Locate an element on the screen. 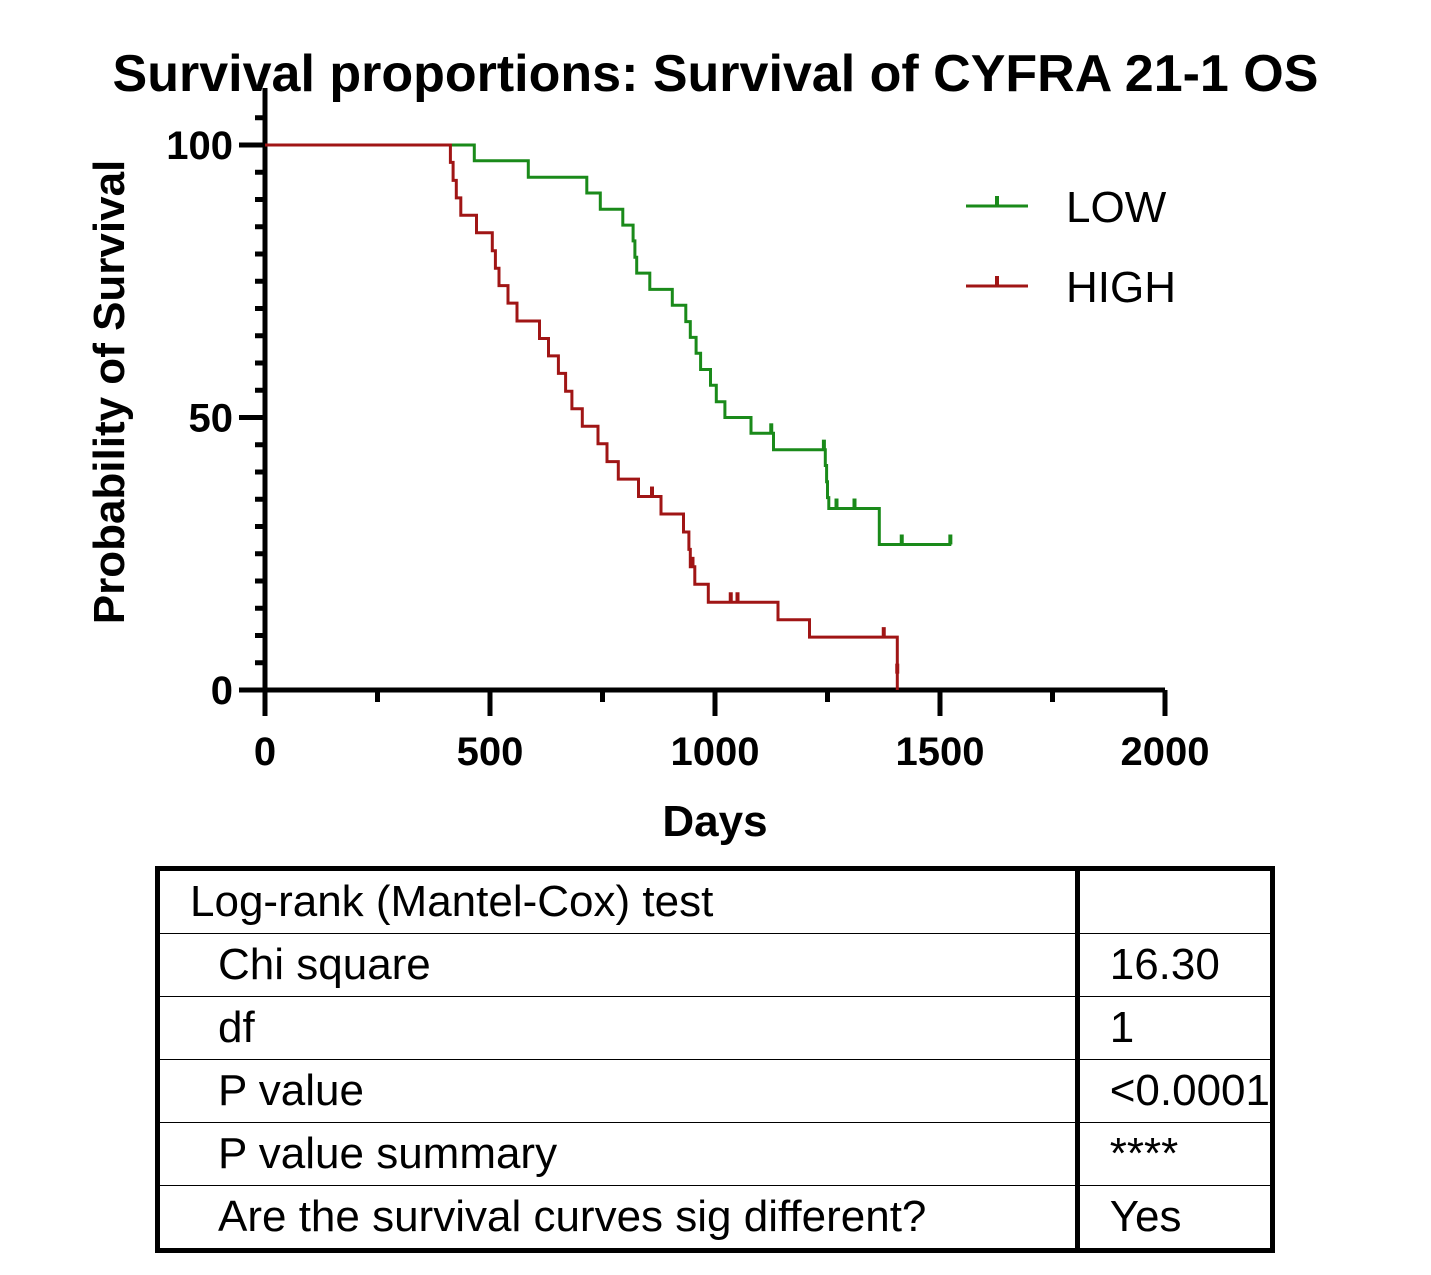 The height and width of the screenshot is (1275, 1431). x-tick-label: 500 is located at coordinates (490, 752).